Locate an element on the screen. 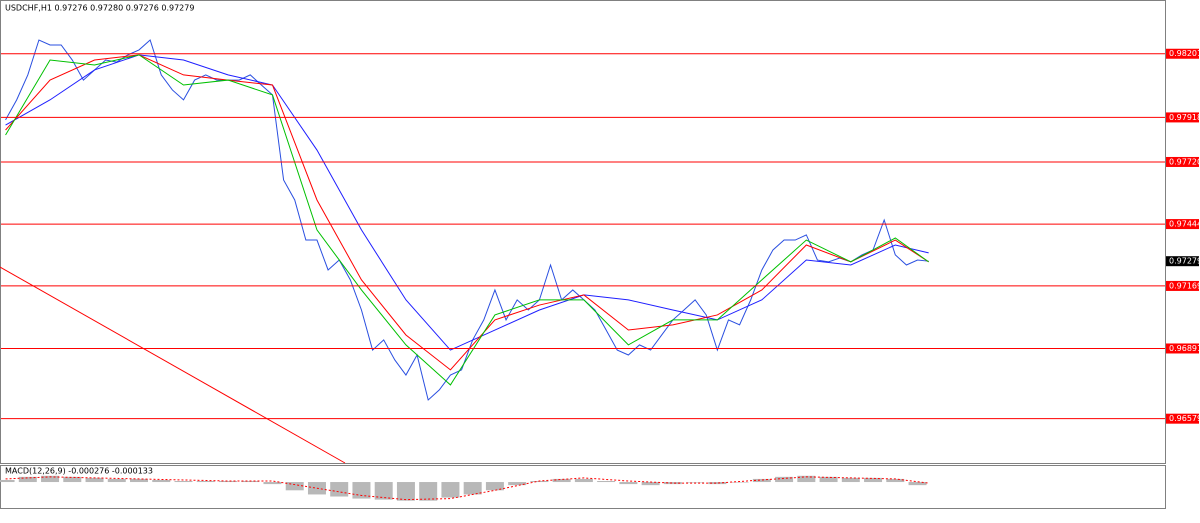 The height and width of the screenshot is (523, 1200). level-label: 0.97918 is located at coordinates (1184, 117).